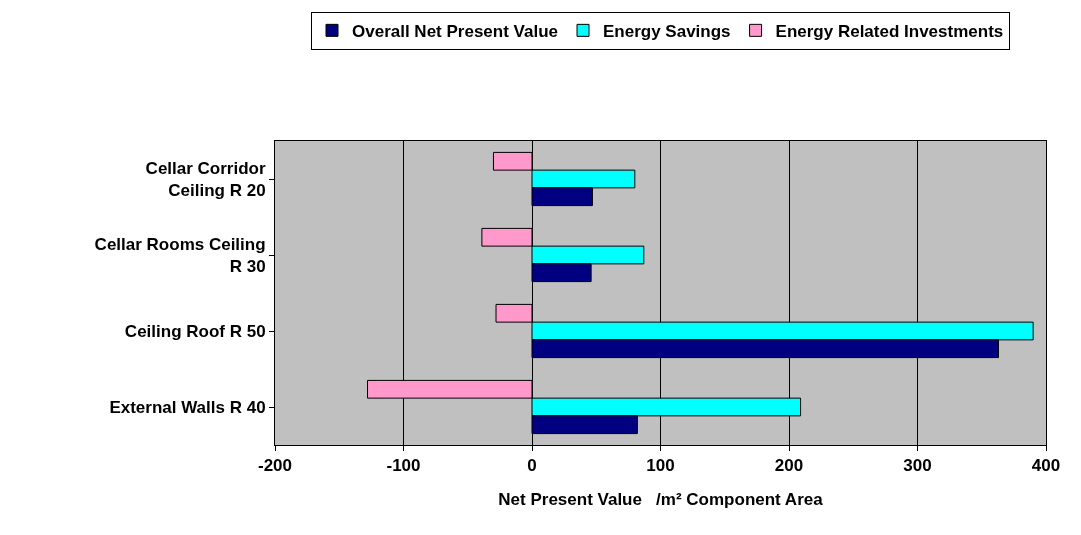 This screenshot has height=535, width=1081. I want to click on legend-label: Overall Net Present Value, so click(455, 31).